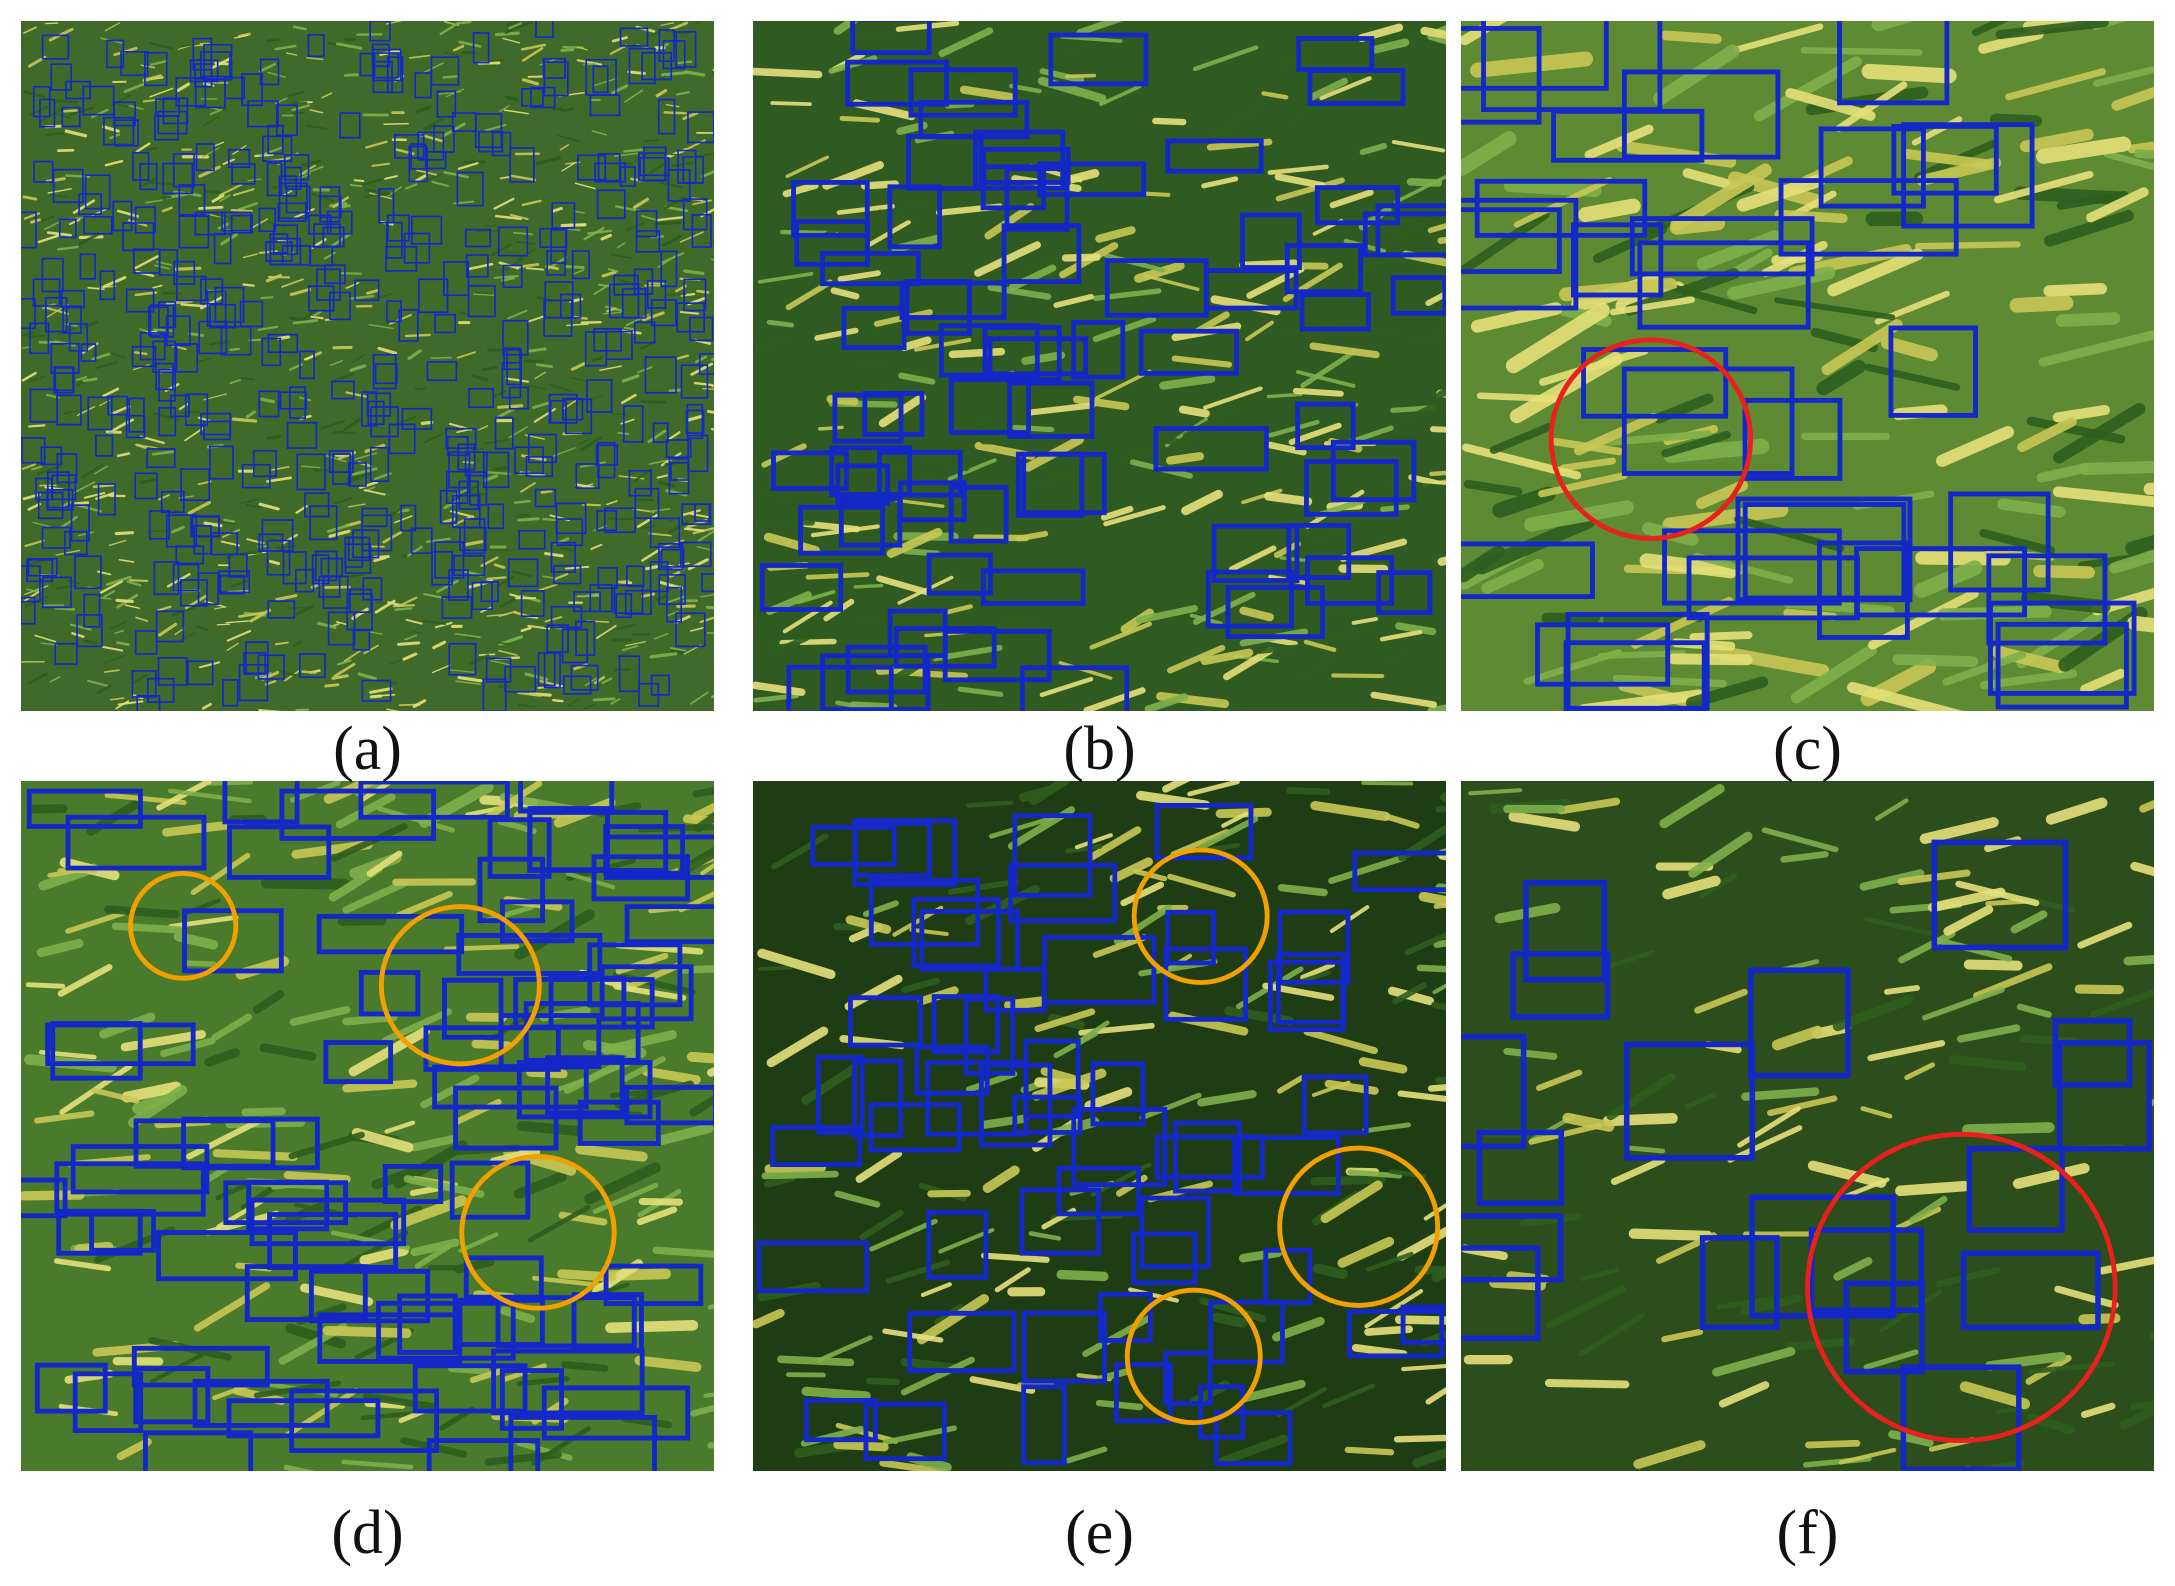  I want to click on panel-label: (f), so click(1807, 1533).